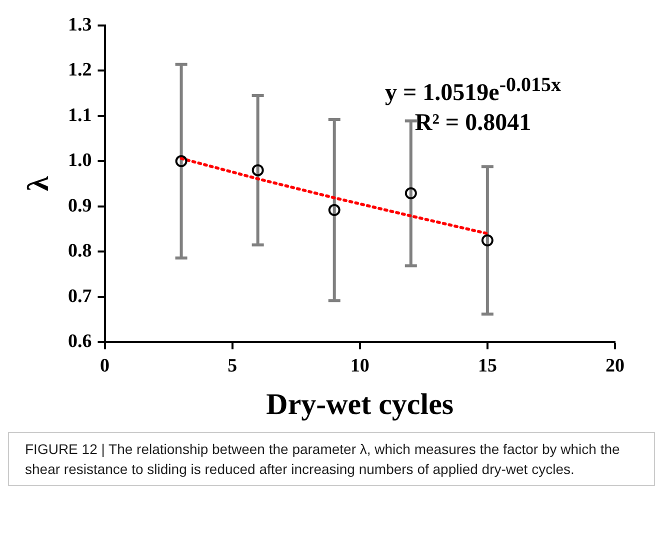 This screenshot has height=560, width=663. Describe the element at coordinates (473, 123) in the screenshot. I see `annotation: R² = 0.8041` at that location.